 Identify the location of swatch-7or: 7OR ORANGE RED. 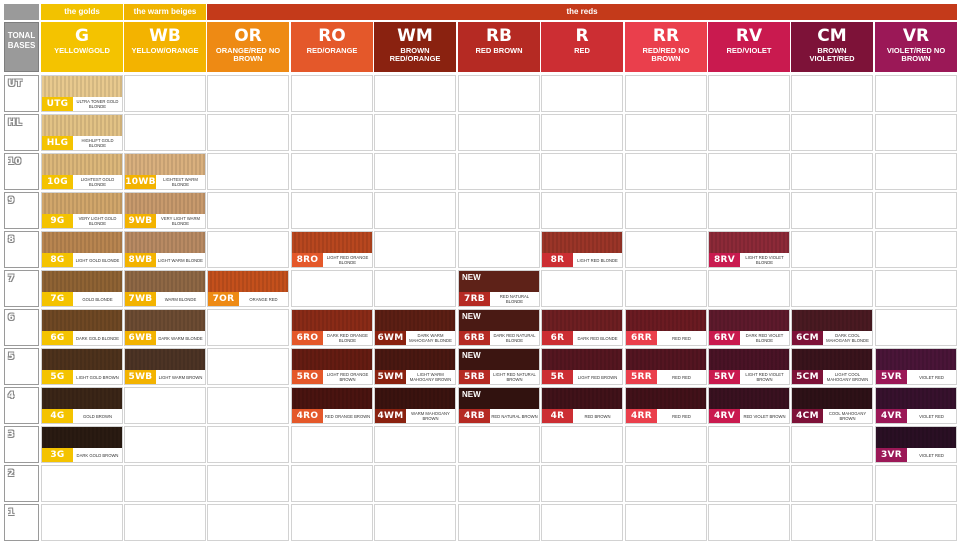
(248, 288).